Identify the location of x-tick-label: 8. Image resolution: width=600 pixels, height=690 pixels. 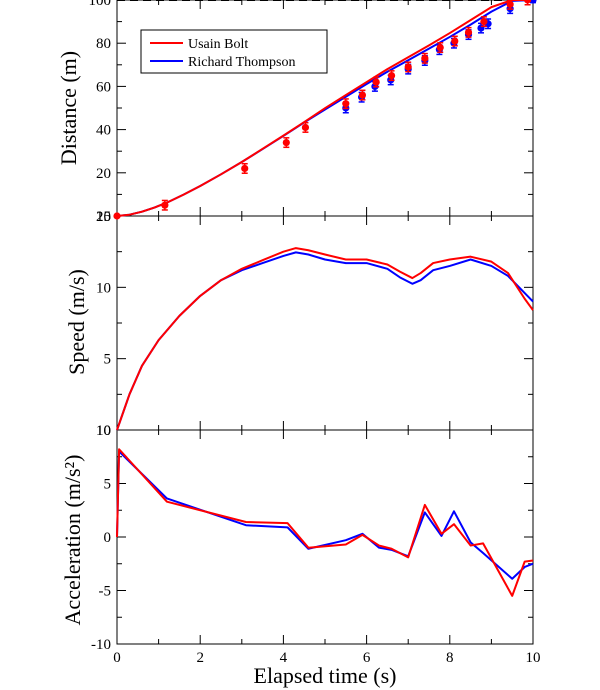
(450, 658).